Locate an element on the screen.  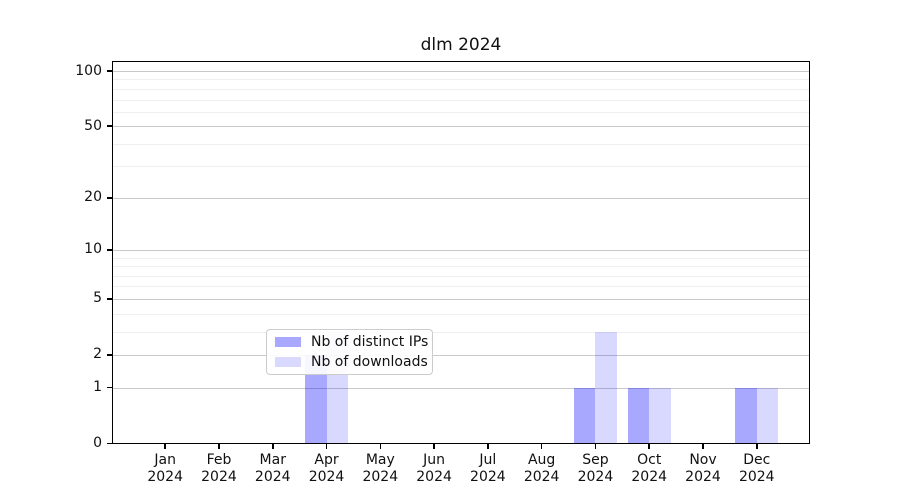
legend-swatch-downloads is located at coordinates (288, 362).